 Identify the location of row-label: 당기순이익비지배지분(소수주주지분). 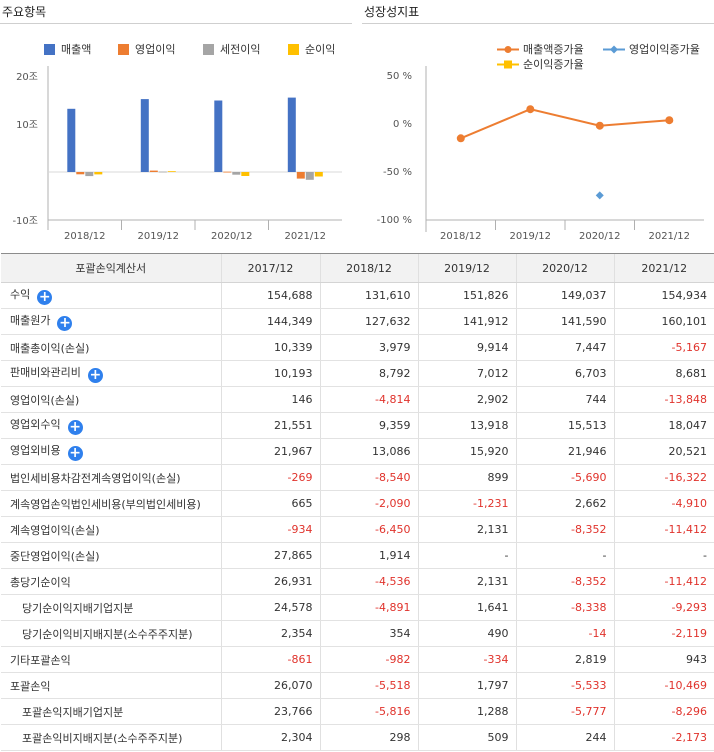
(107, 634).